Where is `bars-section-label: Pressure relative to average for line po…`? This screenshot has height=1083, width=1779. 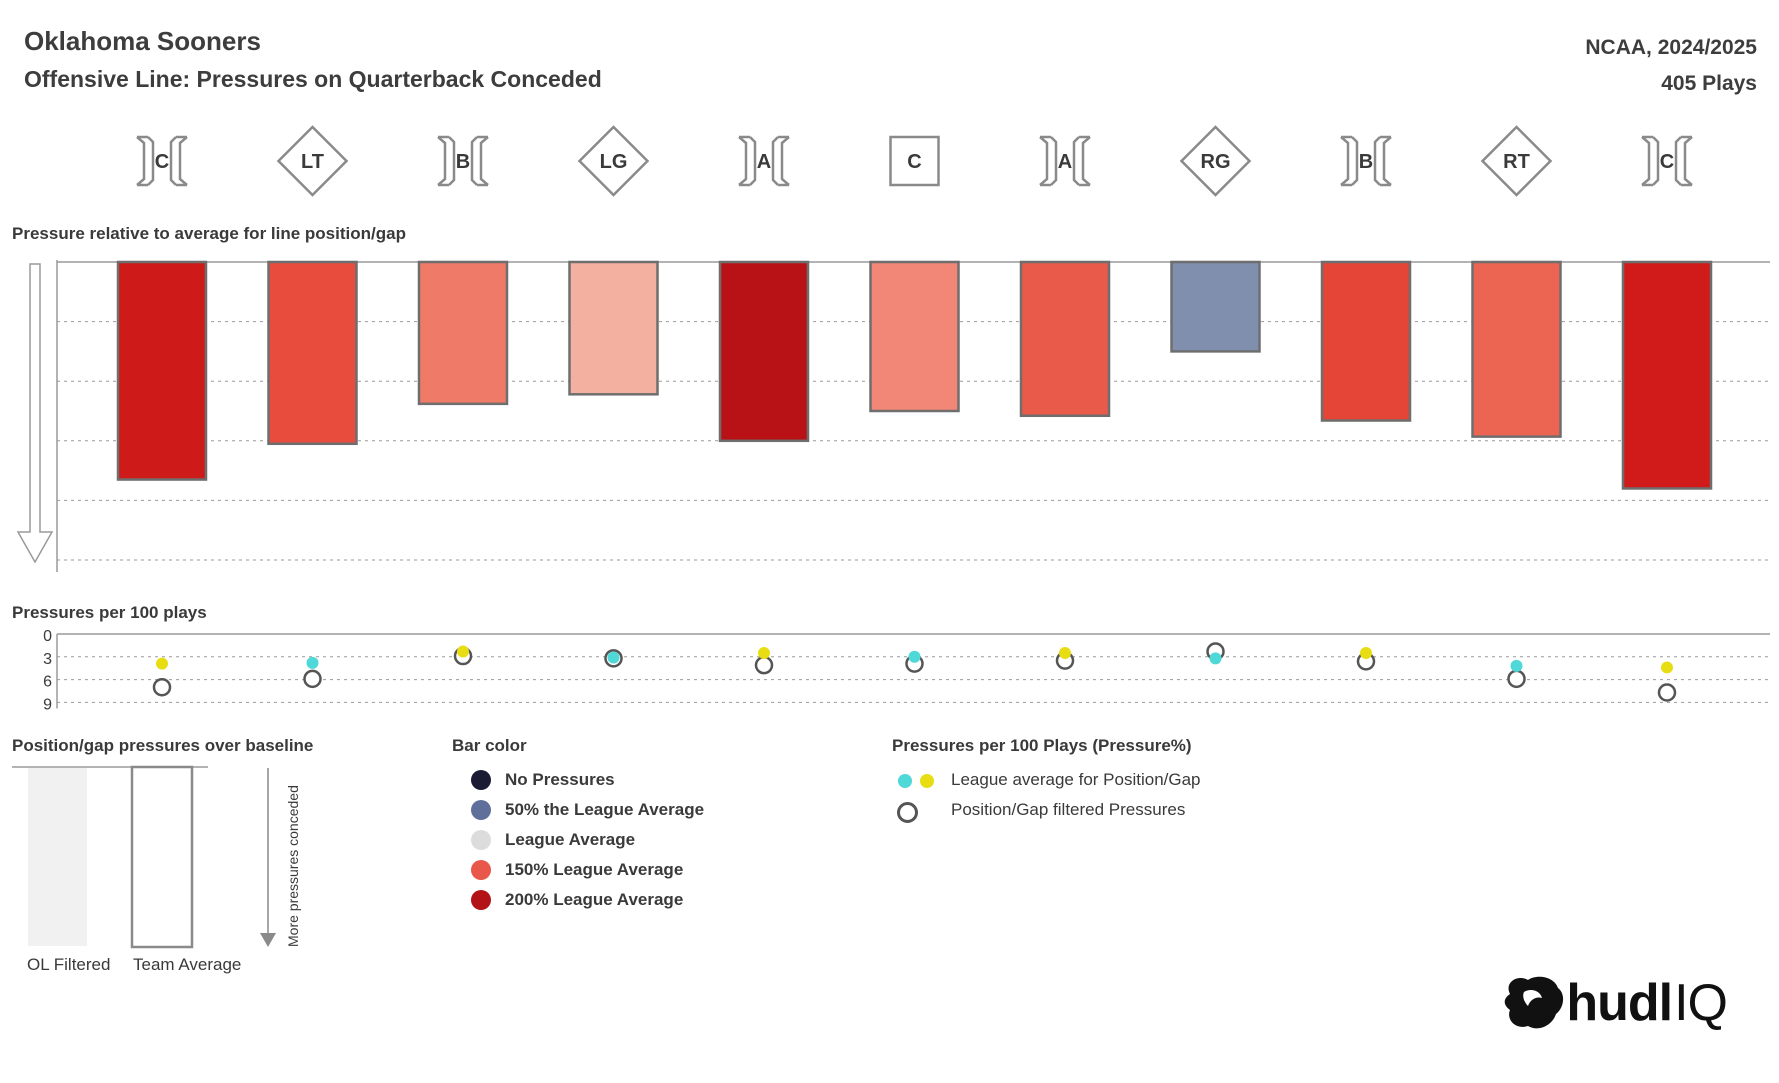
bars-section-label: Pressure relative to average for line po… is located at coordinates (209, 233).